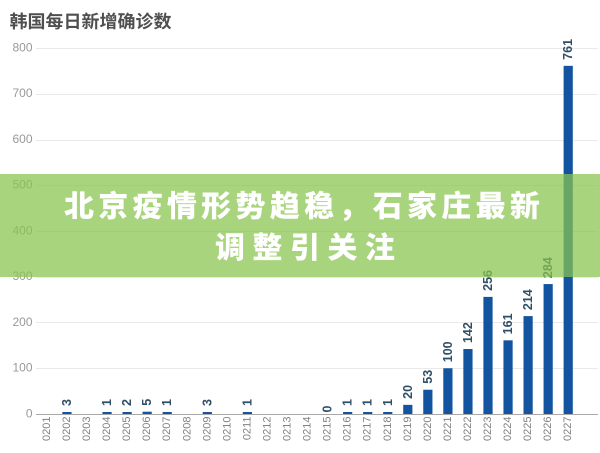  Describe the element at coordinates (107, 429) in the screenshot. I see `svg-text: 0204` at that location.